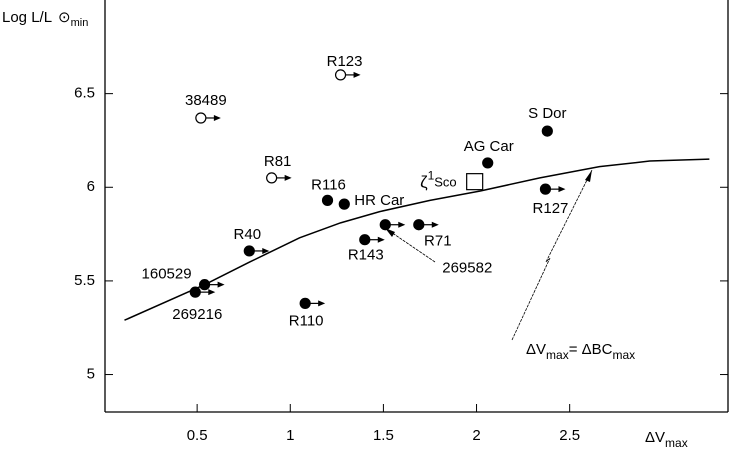 The image size is (731, 452). What do you see at coordinates (248, 234) in the screenshot?
I see `point-label: R40` at bounding box center [248, 234].